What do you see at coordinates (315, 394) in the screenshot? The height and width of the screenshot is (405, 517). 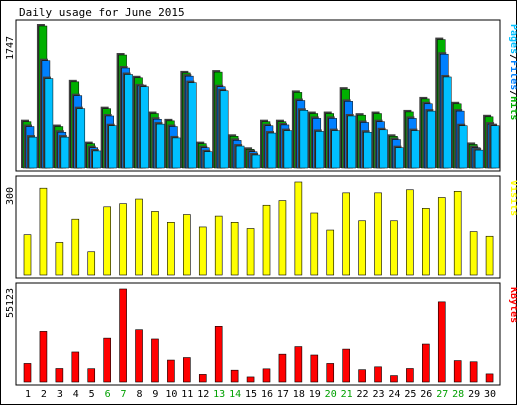 I see `x-tick-label-19: 19` at bounding box center [315, 394].